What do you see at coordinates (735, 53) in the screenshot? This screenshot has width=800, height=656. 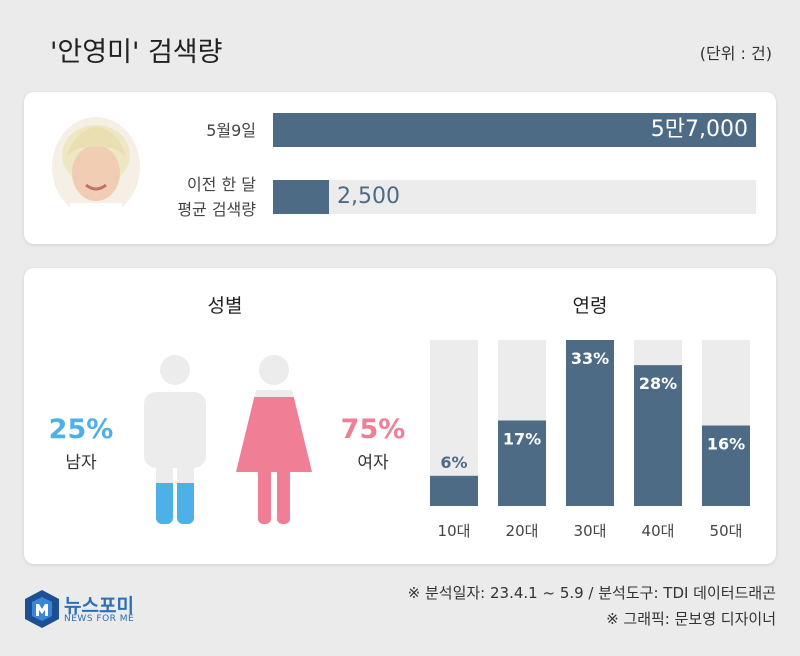 I see `unit-note: (단위 : 건)` at bounding box center [735, 53].